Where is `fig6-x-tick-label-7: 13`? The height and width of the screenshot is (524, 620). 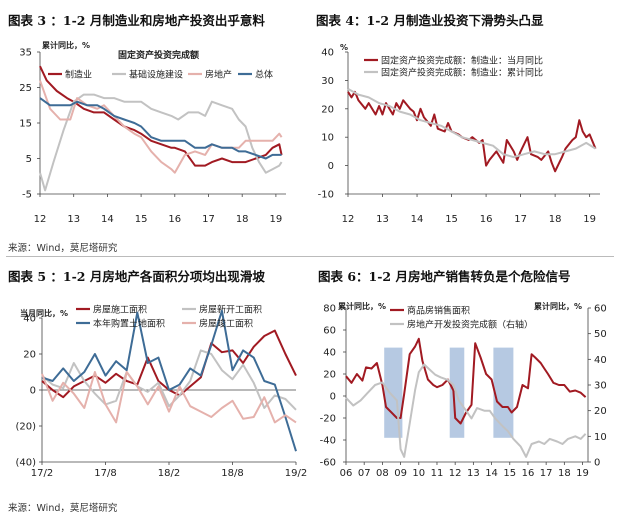
fig6-x-tick-label-7: 13 is located at coordinates (473, 473).